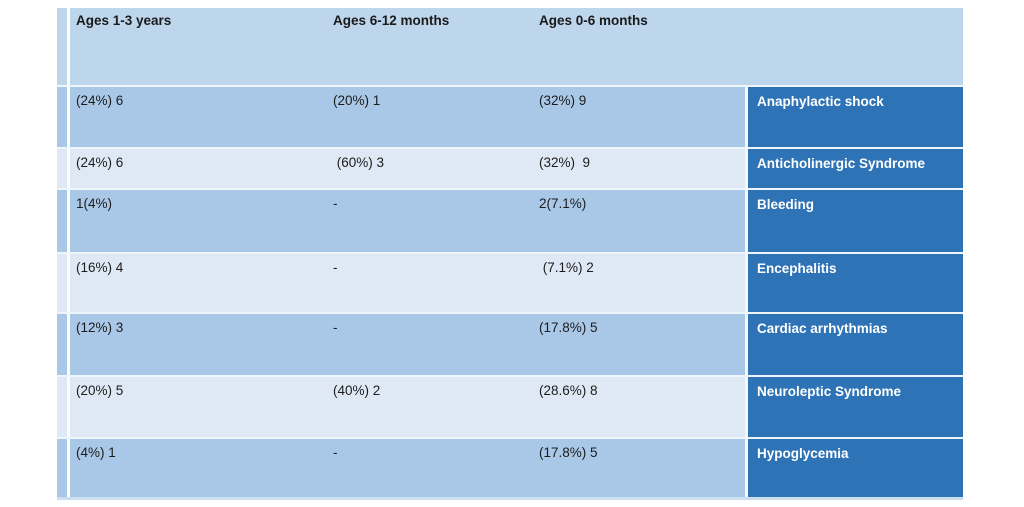 The height and width of the screenshot is (507, 1024). Describe the element at coordinates (433, 46) in the screenshot. I see `column-header-ages-6-12-months: Ages 6-12 months` at that location.